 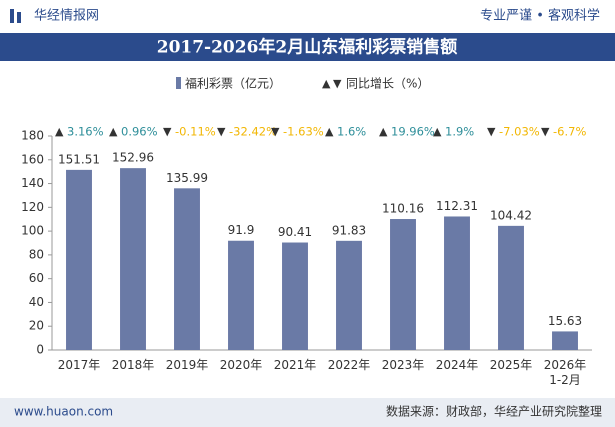 I want to click on y-tick-label: 20, so click(x=36, y=326).